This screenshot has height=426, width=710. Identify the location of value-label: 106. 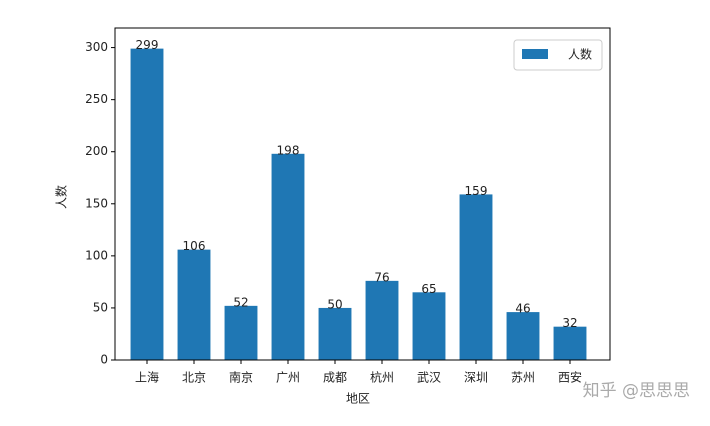
(194, 246).